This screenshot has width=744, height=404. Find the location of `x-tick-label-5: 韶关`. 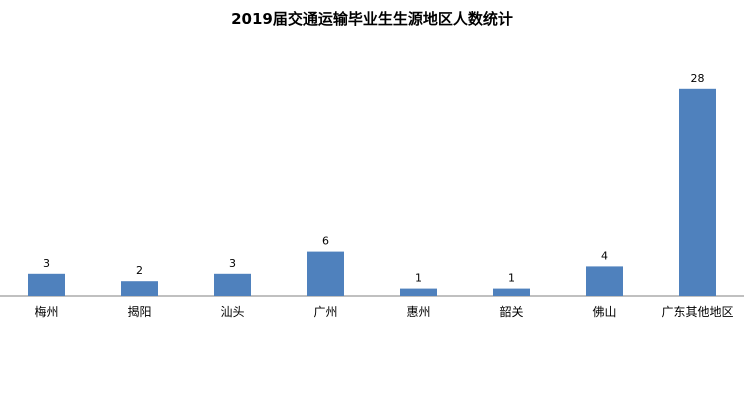

x-tick-label-5: 韶关 is located at coordinates (511, 311).